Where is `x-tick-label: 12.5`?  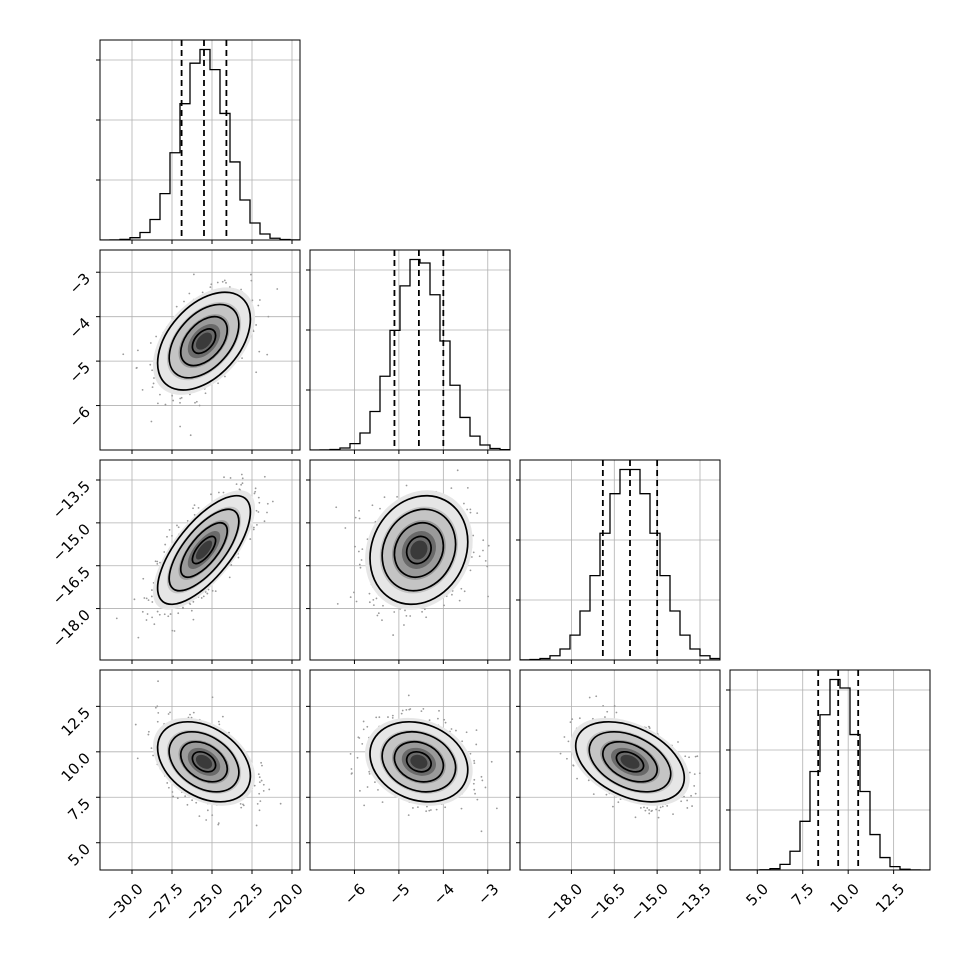
x-tick-label: 12.5 is located at coordinates (890, 898).